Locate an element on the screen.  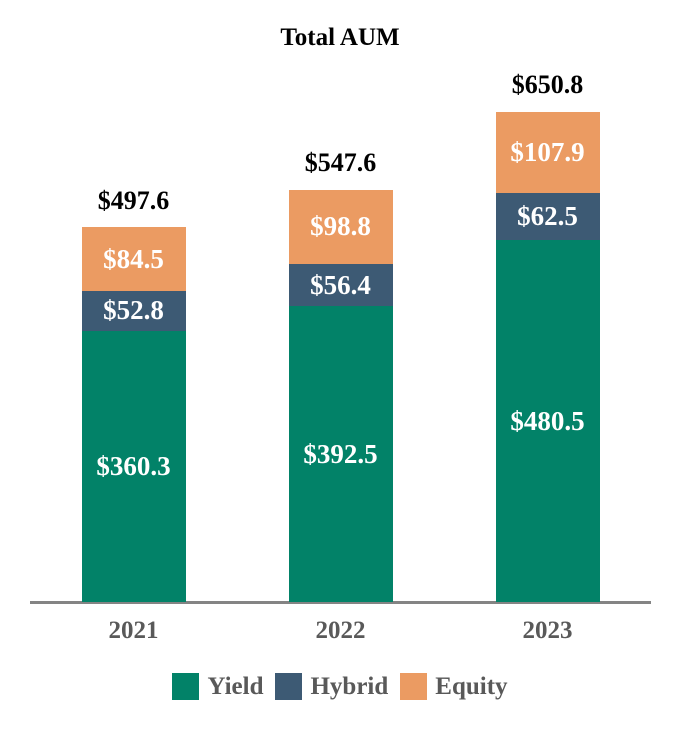
segment-value-label: $107.9 is located at coordinates (547, 152).